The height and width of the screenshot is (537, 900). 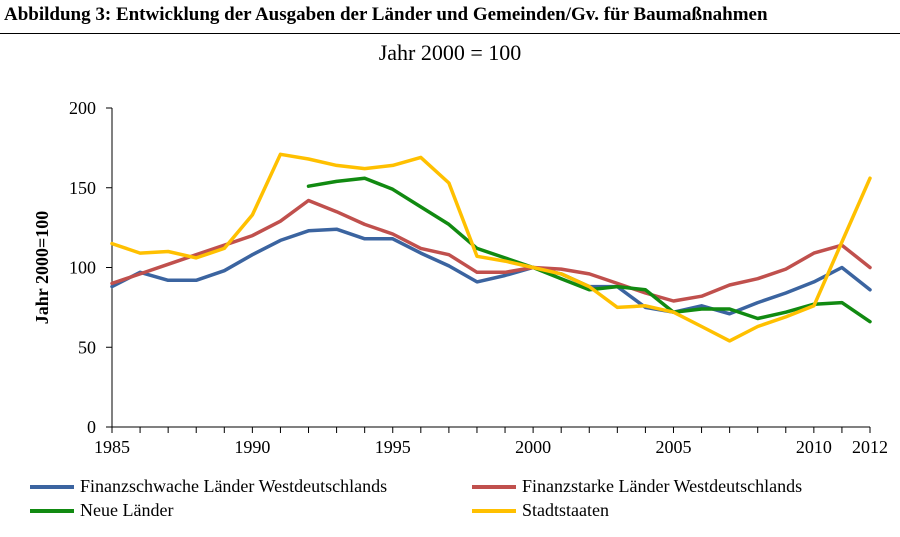 I want to click on y-tick-label: 0, so click(x=91, y=427).